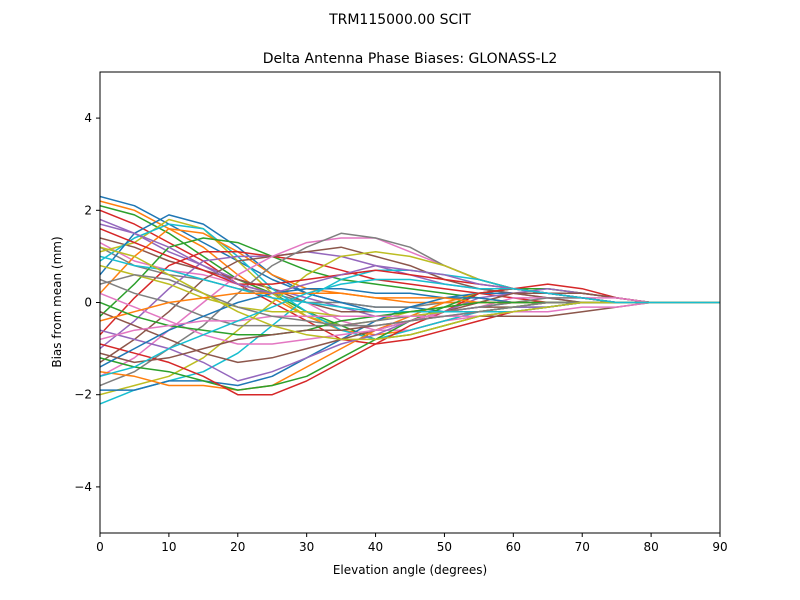 This screenshot has height=600, width=800. I want to click on y-tick-label: 4, so click(88, 118).